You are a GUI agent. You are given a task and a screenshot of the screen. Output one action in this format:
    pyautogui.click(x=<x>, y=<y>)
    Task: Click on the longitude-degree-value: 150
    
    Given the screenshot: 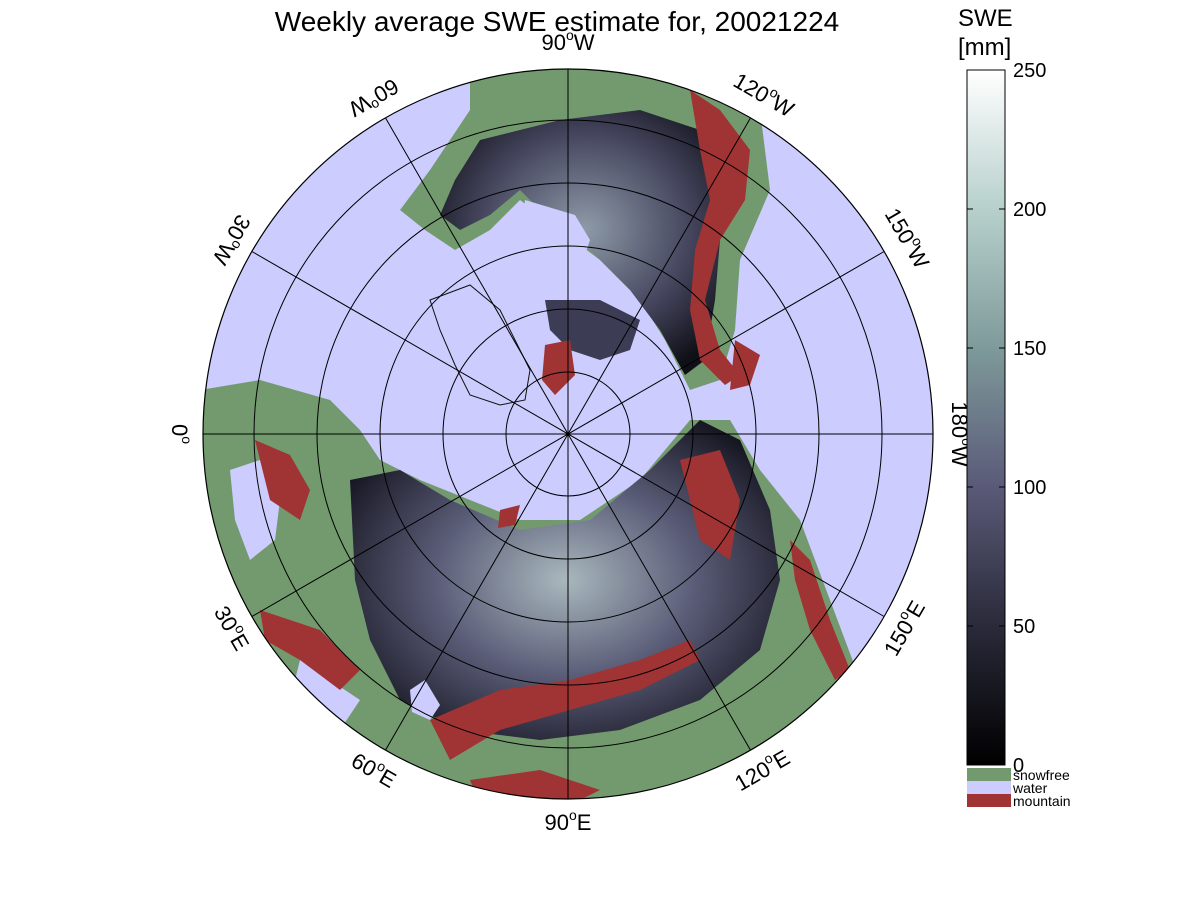 What is the action you would take?
    pyautogui.click(x=899, y=638)
    